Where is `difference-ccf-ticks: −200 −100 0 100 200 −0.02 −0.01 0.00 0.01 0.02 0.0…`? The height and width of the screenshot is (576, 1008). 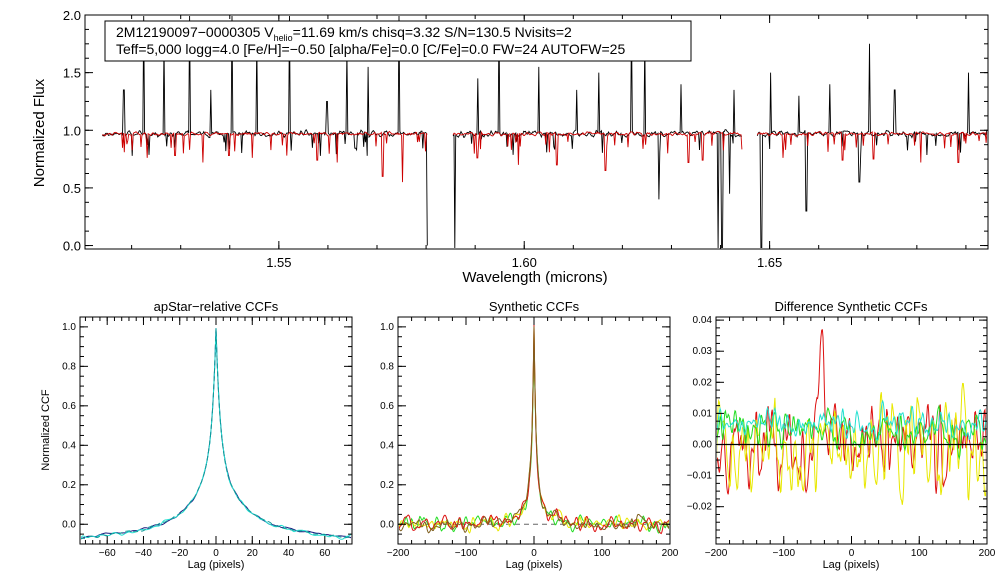
difference-ccf-ticks: −200 −100 0 100 200 −0.02 −0.01 0.00 0.01 0.02 0.0… is located at coordinates (841, 437).